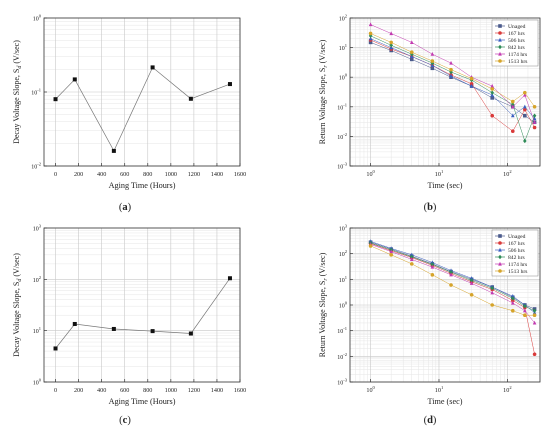 The width and height of the screenshot is (550, 434). What do you see at coordinates (147, 174) in the screenshot?
I see `x-tick-label: 800` at bounding box center [147, 174].